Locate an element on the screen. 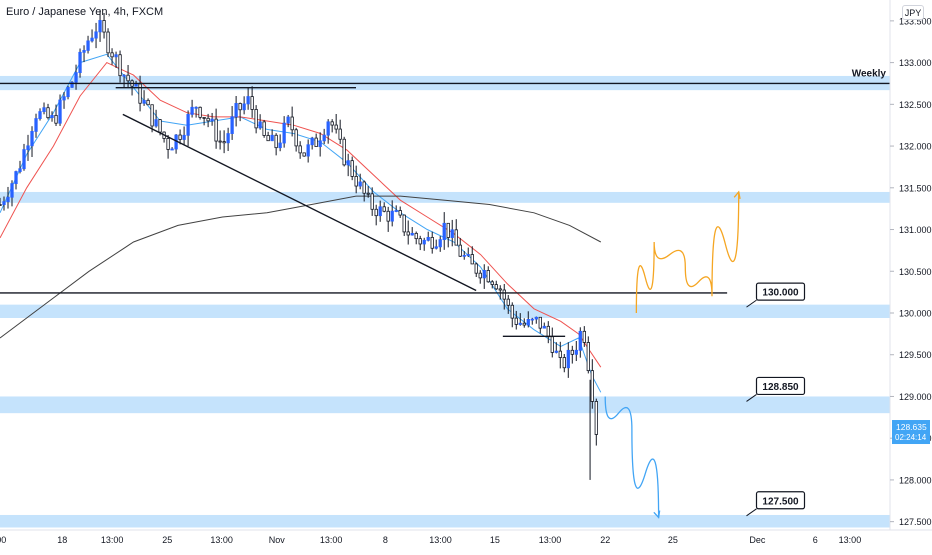 The height and width of the screenshot is (555, 932). date-tick-label: 15 is located at coordinates (495, 540).